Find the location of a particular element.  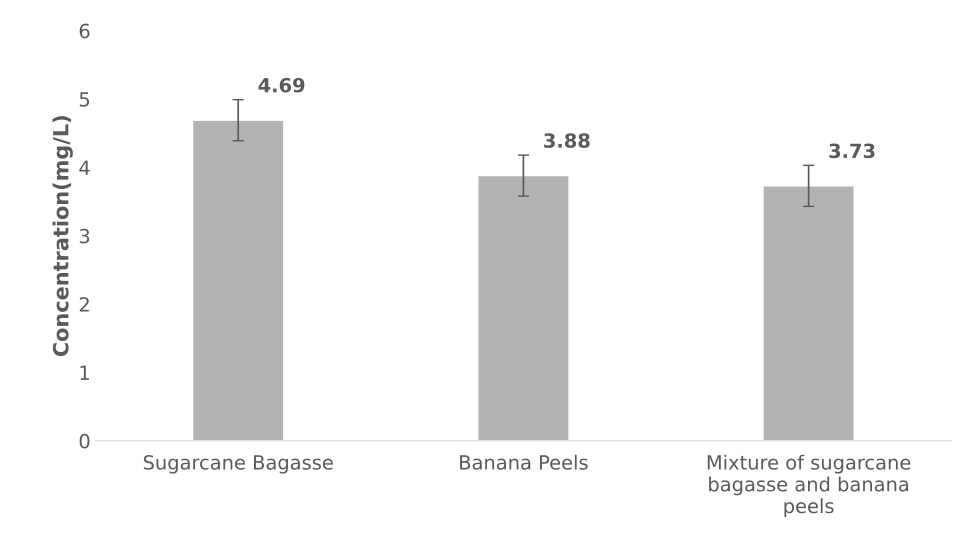

y-tick-label: 6 is located at coordinates (85, 31).